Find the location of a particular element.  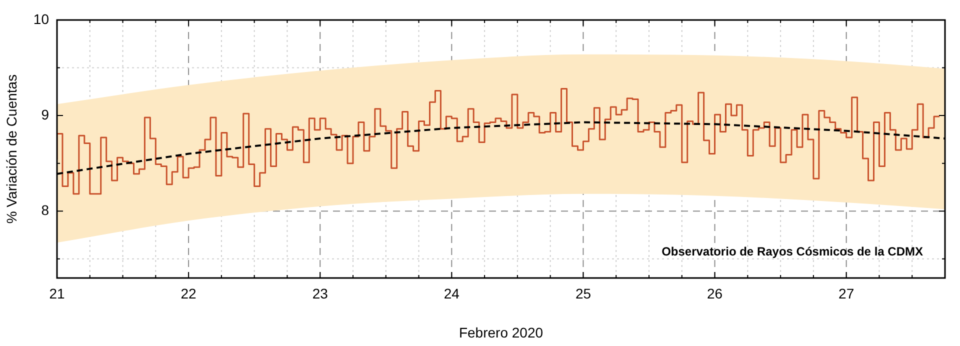

annotation: Observatorio de Rayos Cósmicos de la CDMX is located at coordinates (792, 251).